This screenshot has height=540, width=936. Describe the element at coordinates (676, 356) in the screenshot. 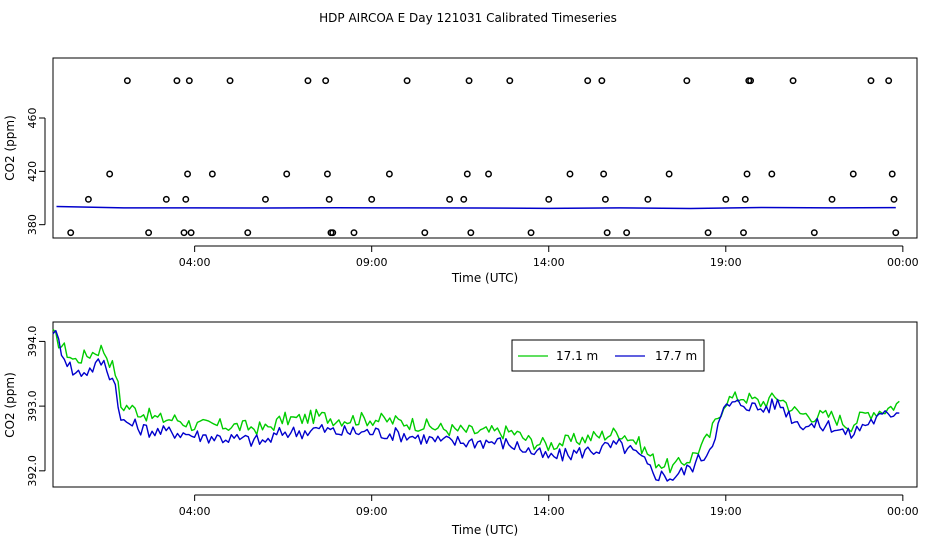

I see `legend-label-17-7m: 17.7 m` at that location.